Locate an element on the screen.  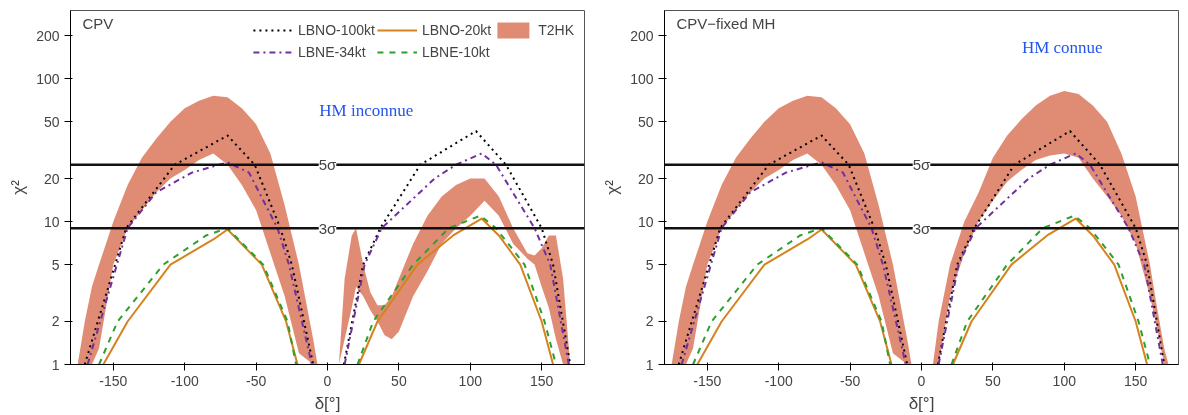
annotation: HM connue is located at coordinates (1062, 47).